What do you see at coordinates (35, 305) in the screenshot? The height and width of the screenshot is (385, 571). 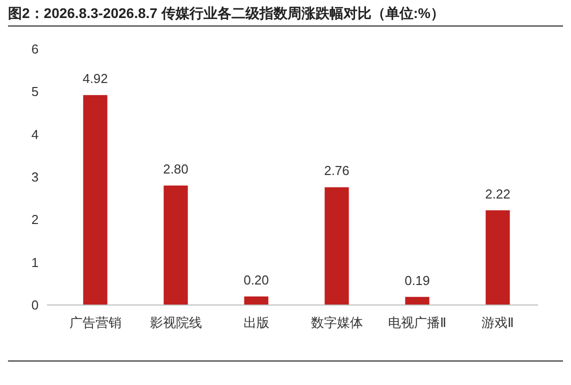 I see `y-tick-label: 0` at bounding box center [35, 305].